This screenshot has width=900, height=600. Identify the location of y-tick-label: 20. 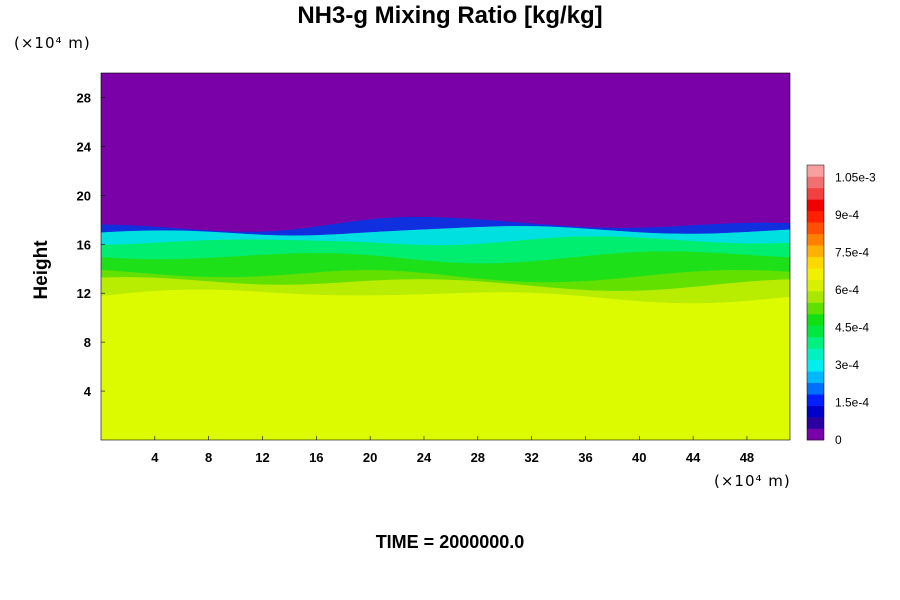
(84, 195).